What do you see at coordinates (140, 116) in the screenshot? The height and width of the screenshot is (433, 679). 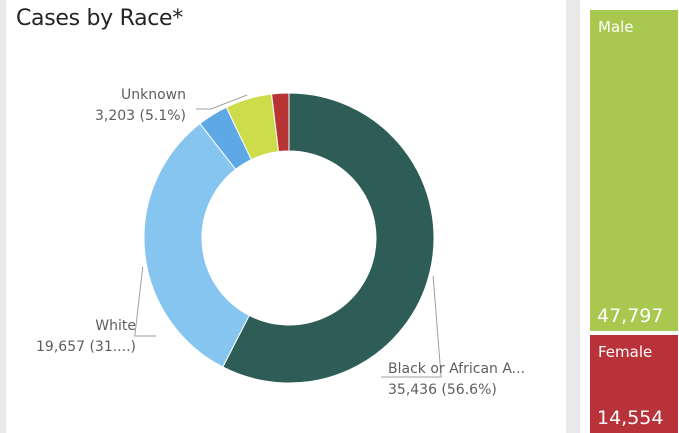 I see `label-unknown-value: 3,203 (5.1%)` at bounding box center [140, 116].